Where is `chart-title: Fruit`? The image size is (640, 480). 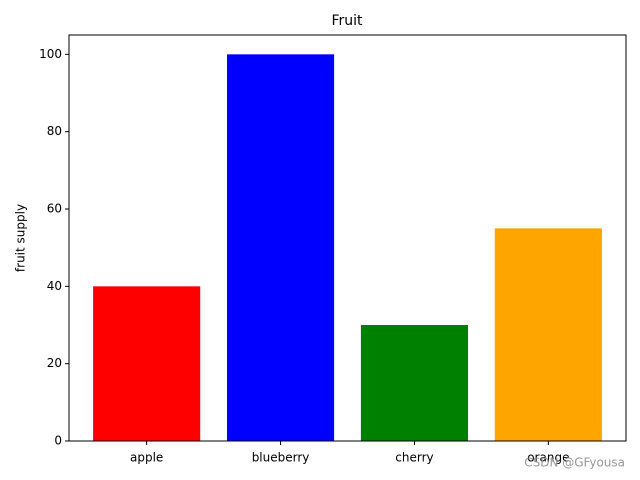 chart-title: Fruit is located at coordinates (347, 21).